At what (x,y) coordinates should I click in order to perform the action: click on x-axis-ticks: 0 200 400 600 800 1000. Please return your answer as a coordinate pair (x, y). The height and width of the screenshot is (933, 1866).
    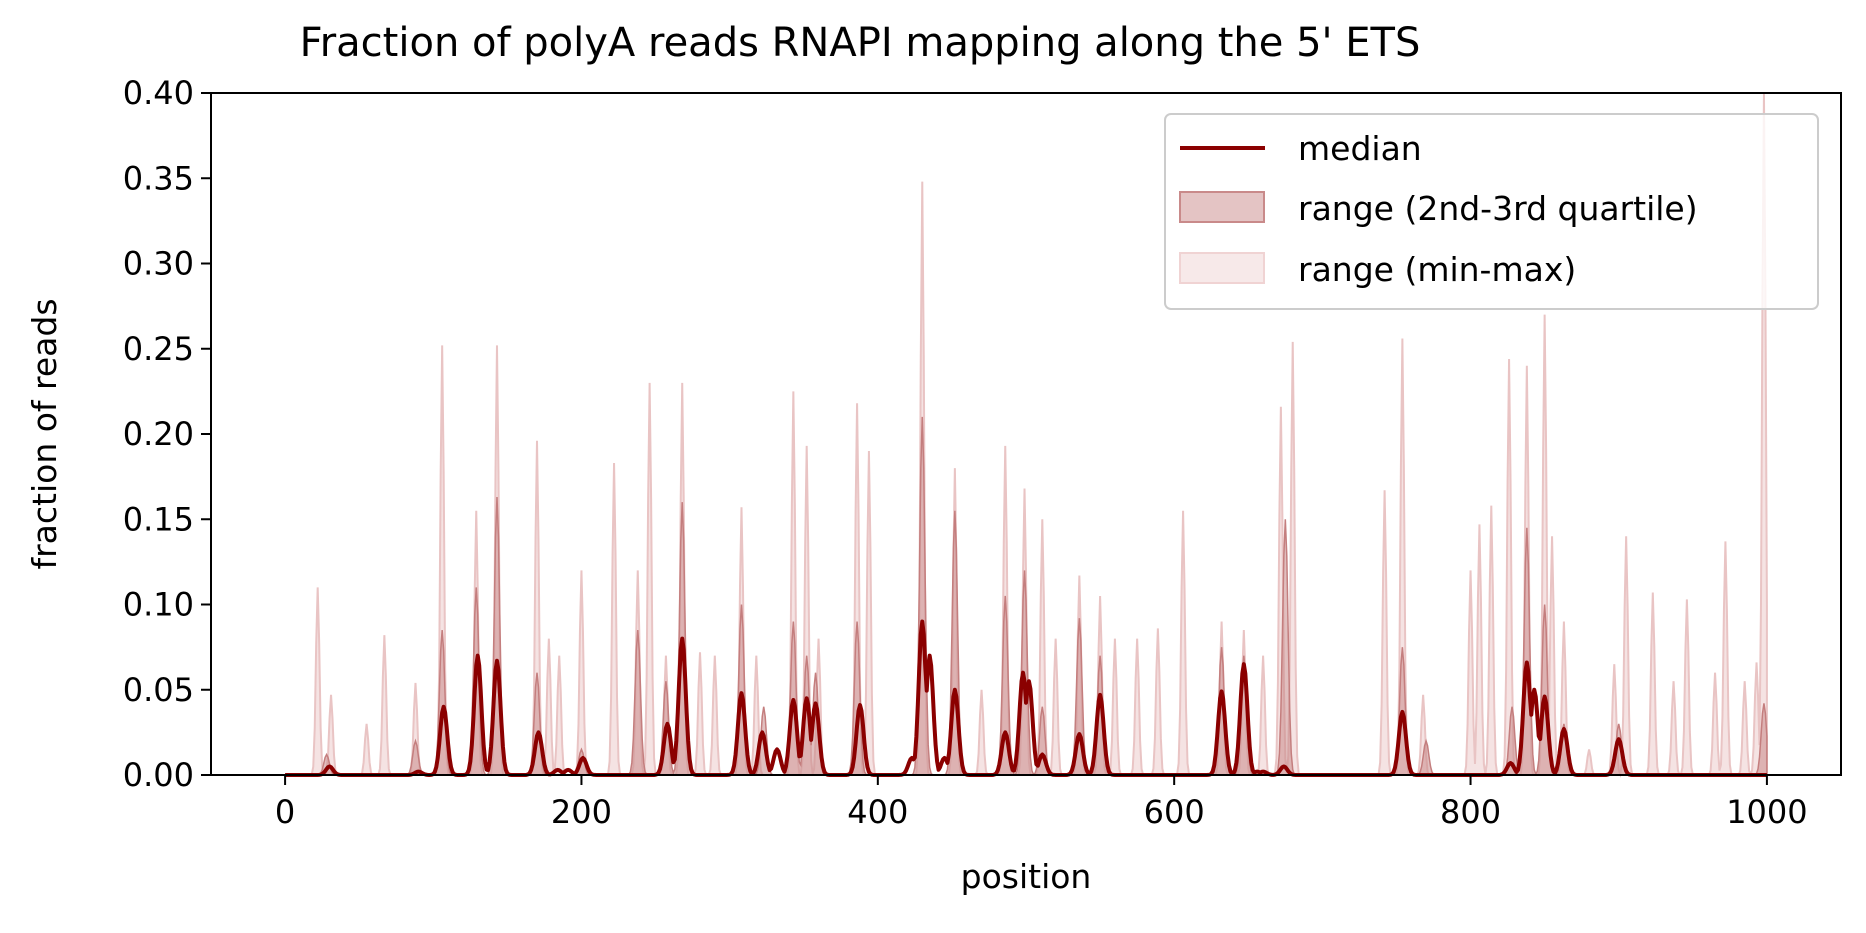
    Looking at the image, I should click on (1041, 803).